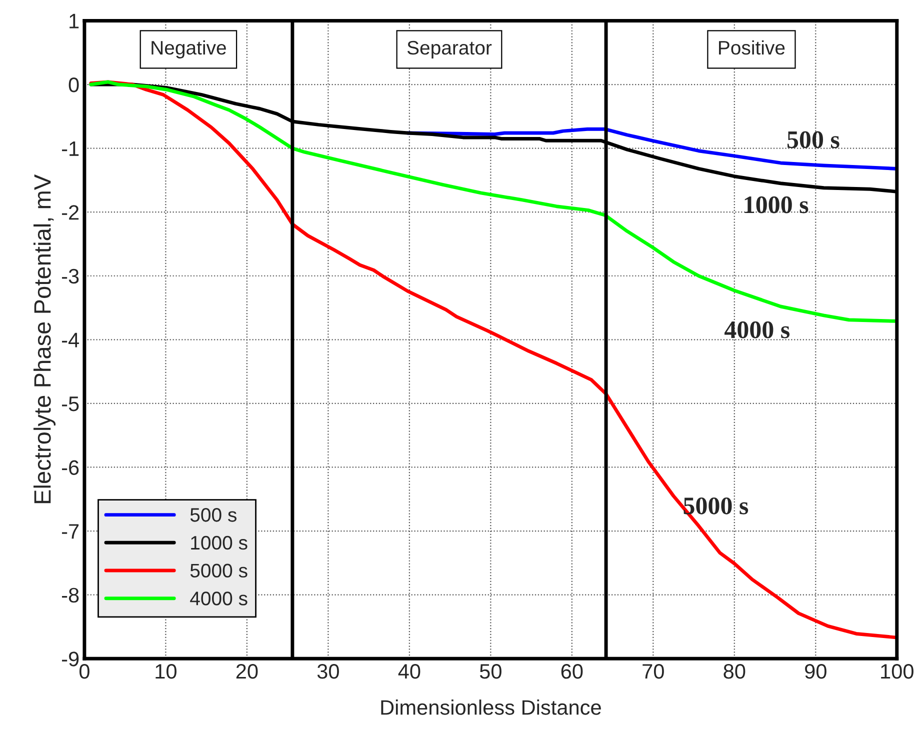 Image resolution: width=918 pixels, height=740 pixels. Describe the element at coordinates (491, 671) in the screenshot. I see `x-tick-label: 50` at that location.